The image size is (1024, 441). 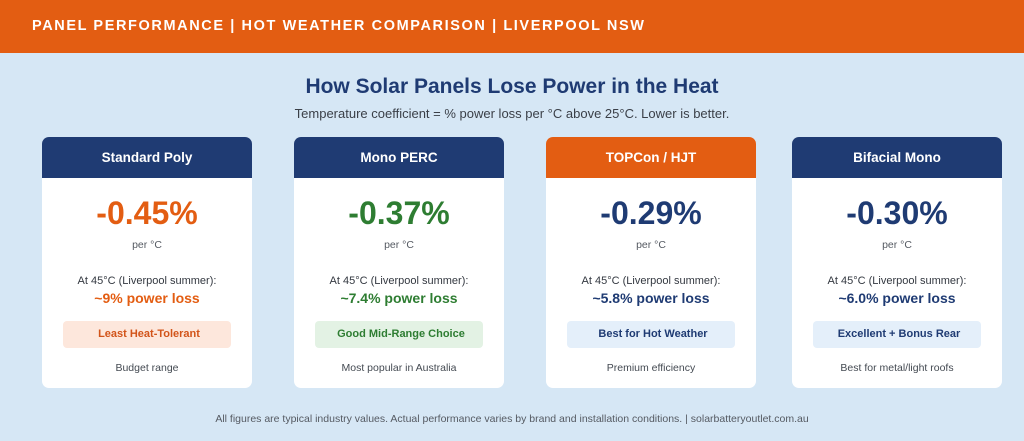 I want to click on card-header: Bifacial Mono, so click(x=897, y=157).